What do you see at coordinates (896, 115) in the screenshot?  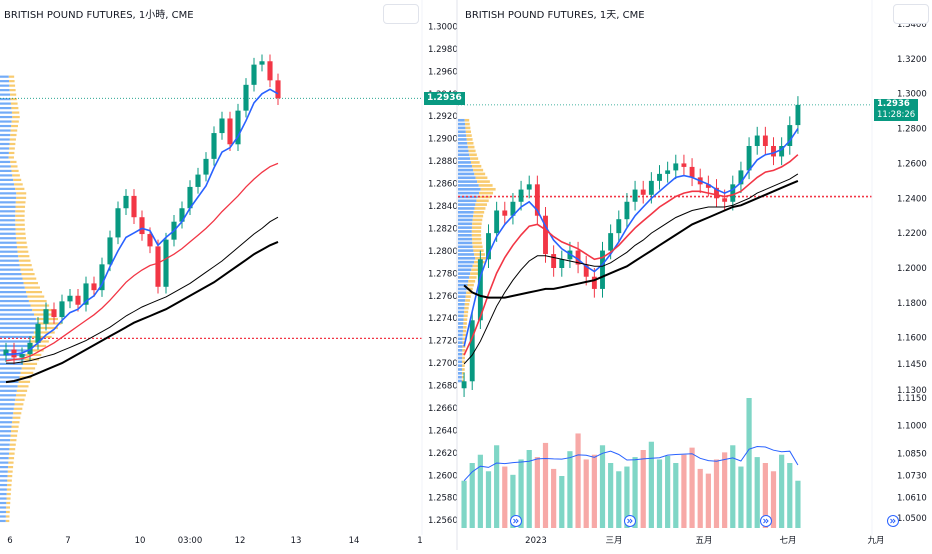 I see `right-countdown-label: 11:28:26` at bounding box center [896, 115].